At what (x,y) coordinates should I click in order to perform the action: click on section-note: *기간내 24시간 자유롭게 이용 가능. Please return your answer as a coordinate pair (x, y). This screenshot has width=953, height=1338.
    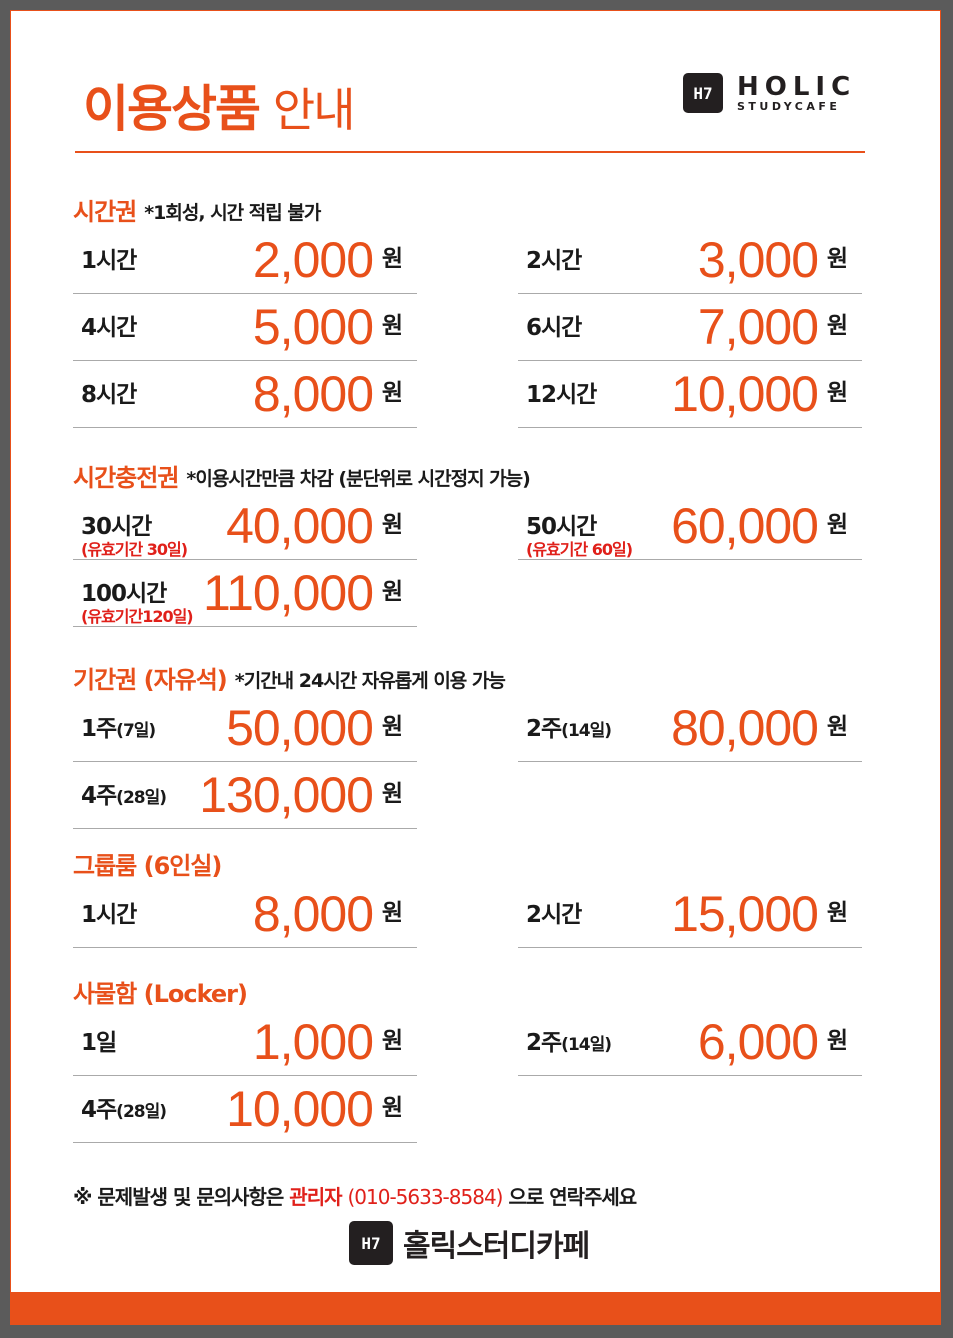
    Looking at the image, I should click on (370, 681).